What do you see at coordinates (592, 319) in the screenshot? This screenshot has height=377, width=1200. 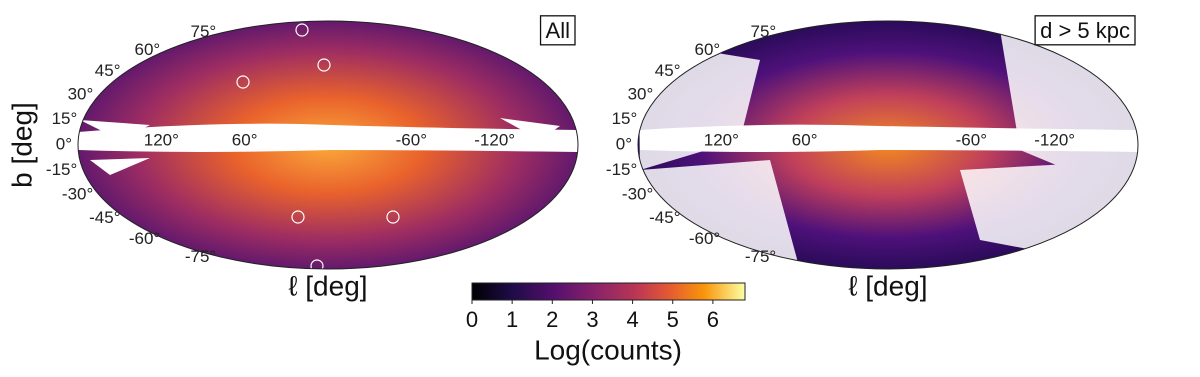 I see `colorbar-tick-label: 3` at bounding box center [592, 319].